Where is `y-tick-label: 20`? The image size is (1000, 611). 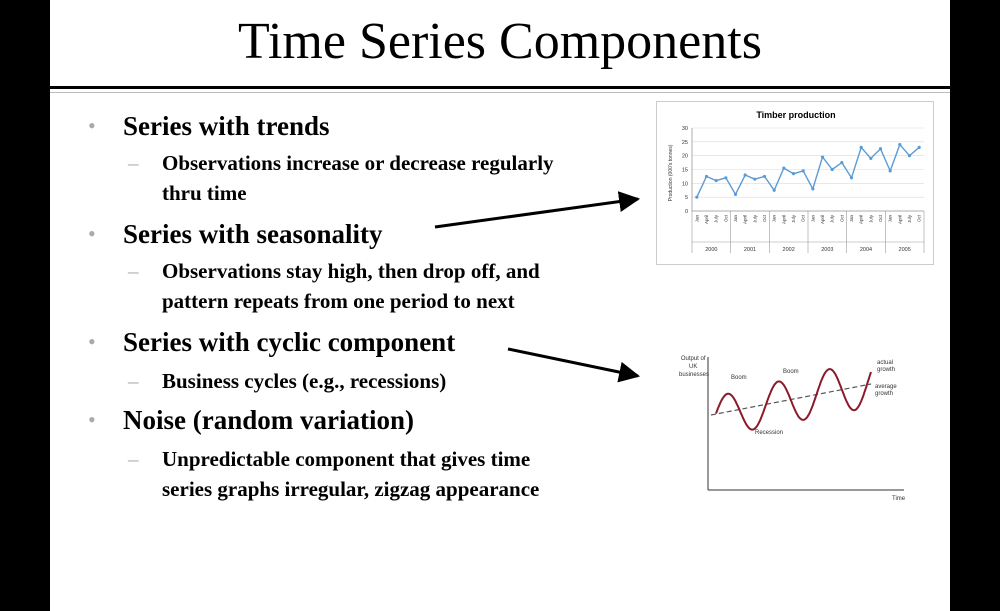 y-tick-label: 20 is located at coordinates (685, 157).